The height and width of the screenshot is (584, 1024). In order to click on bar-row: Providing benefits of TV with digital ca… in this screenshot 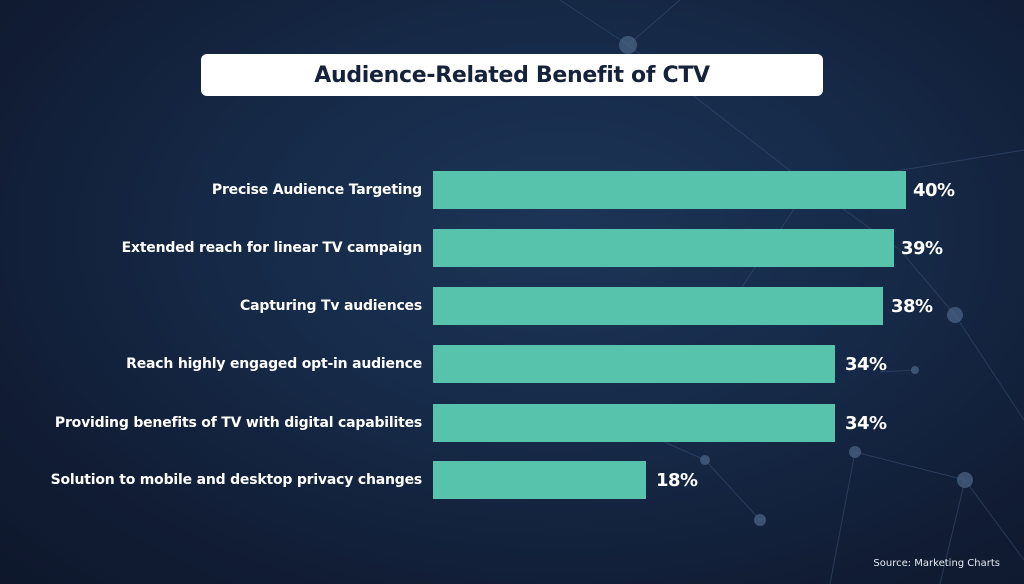, I will do `click(512, 423)`.